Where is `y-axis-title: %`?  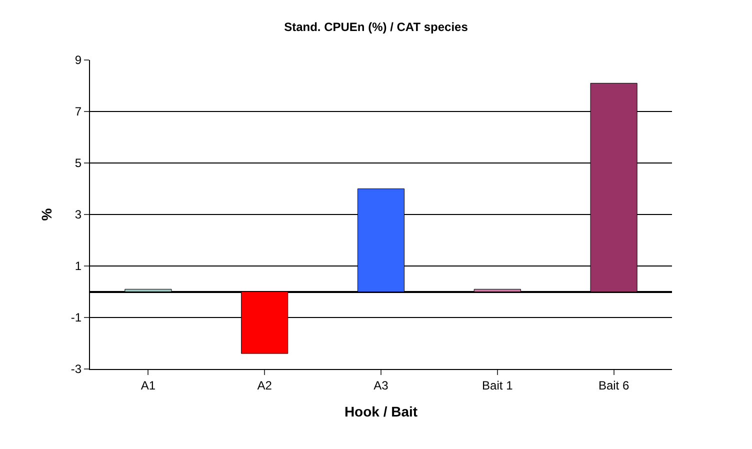
y-axis-title: % is located at coordinates (46, 214).